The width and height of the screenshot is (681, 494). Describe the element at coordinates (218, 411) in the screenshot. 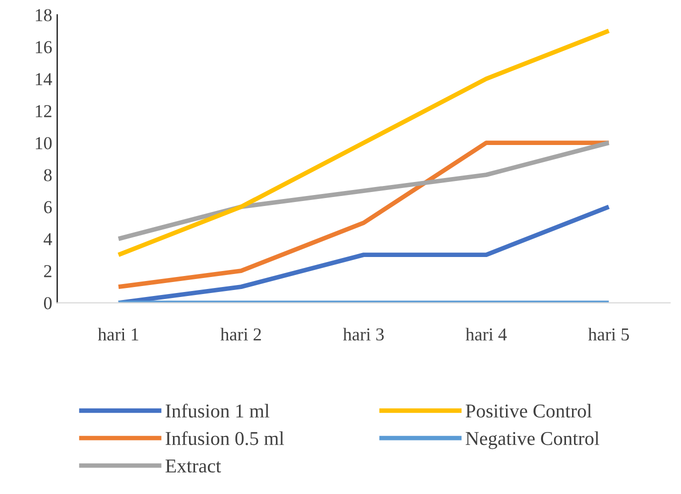

I see `legend-label: Infusion 1 ml` at that location.